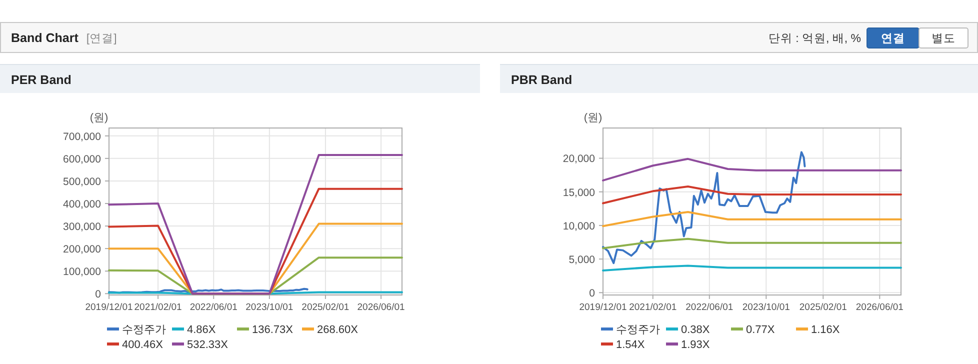  What do you see at coordinates (814, 39) in the screenshot?
I see `text: 단위 : 억원, 배, %` at bounding box center [814, 39].